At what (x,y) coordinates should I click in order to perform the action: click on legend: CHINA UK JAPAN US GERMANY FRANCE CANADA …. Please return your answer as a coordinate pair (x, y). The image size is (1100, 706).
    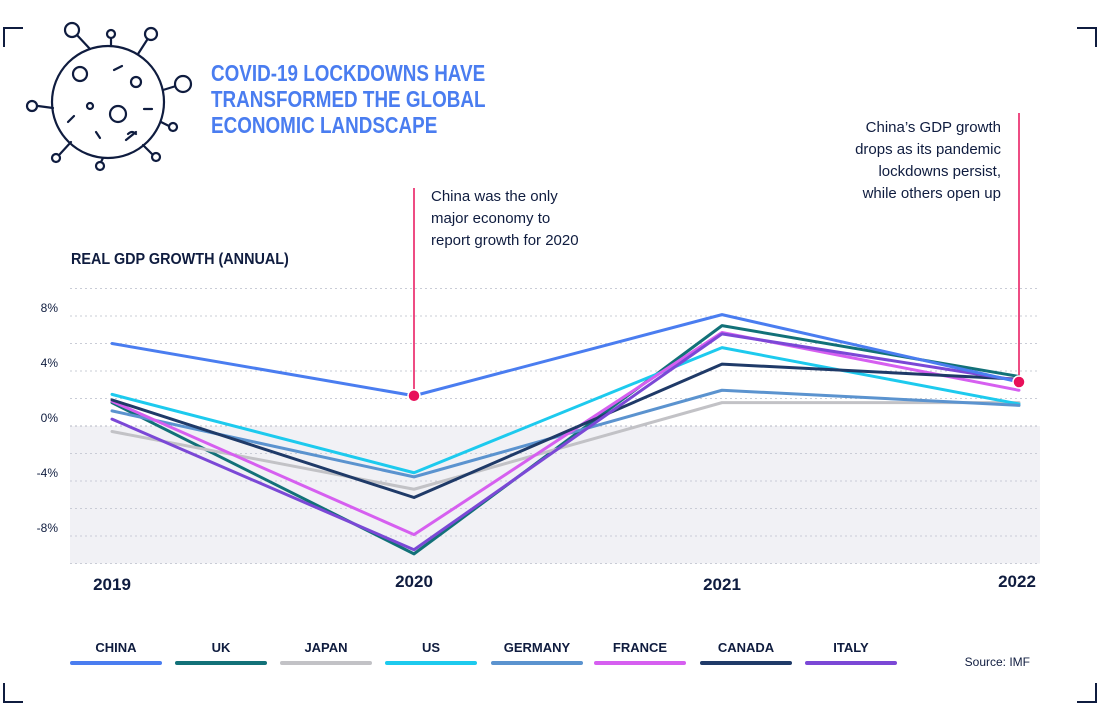
    Looking at the image, I should click on (485, 655).